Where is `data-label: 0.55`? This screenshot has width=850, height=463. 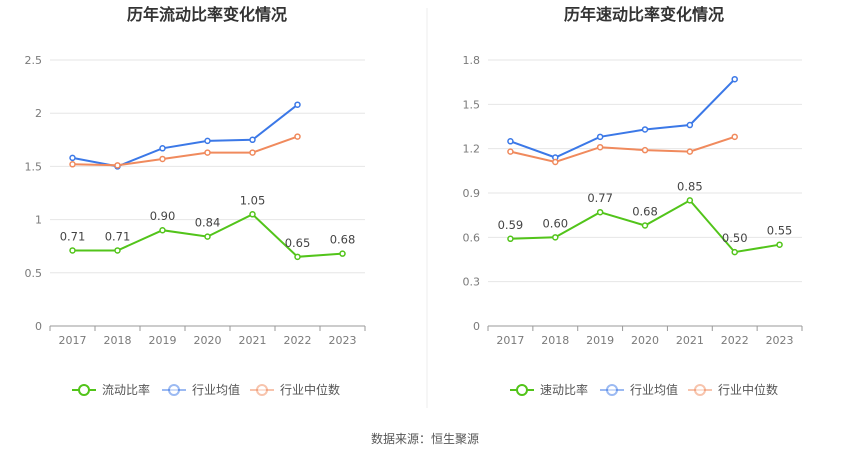
data-label: 0.55 is located at coordinates (780, 231).